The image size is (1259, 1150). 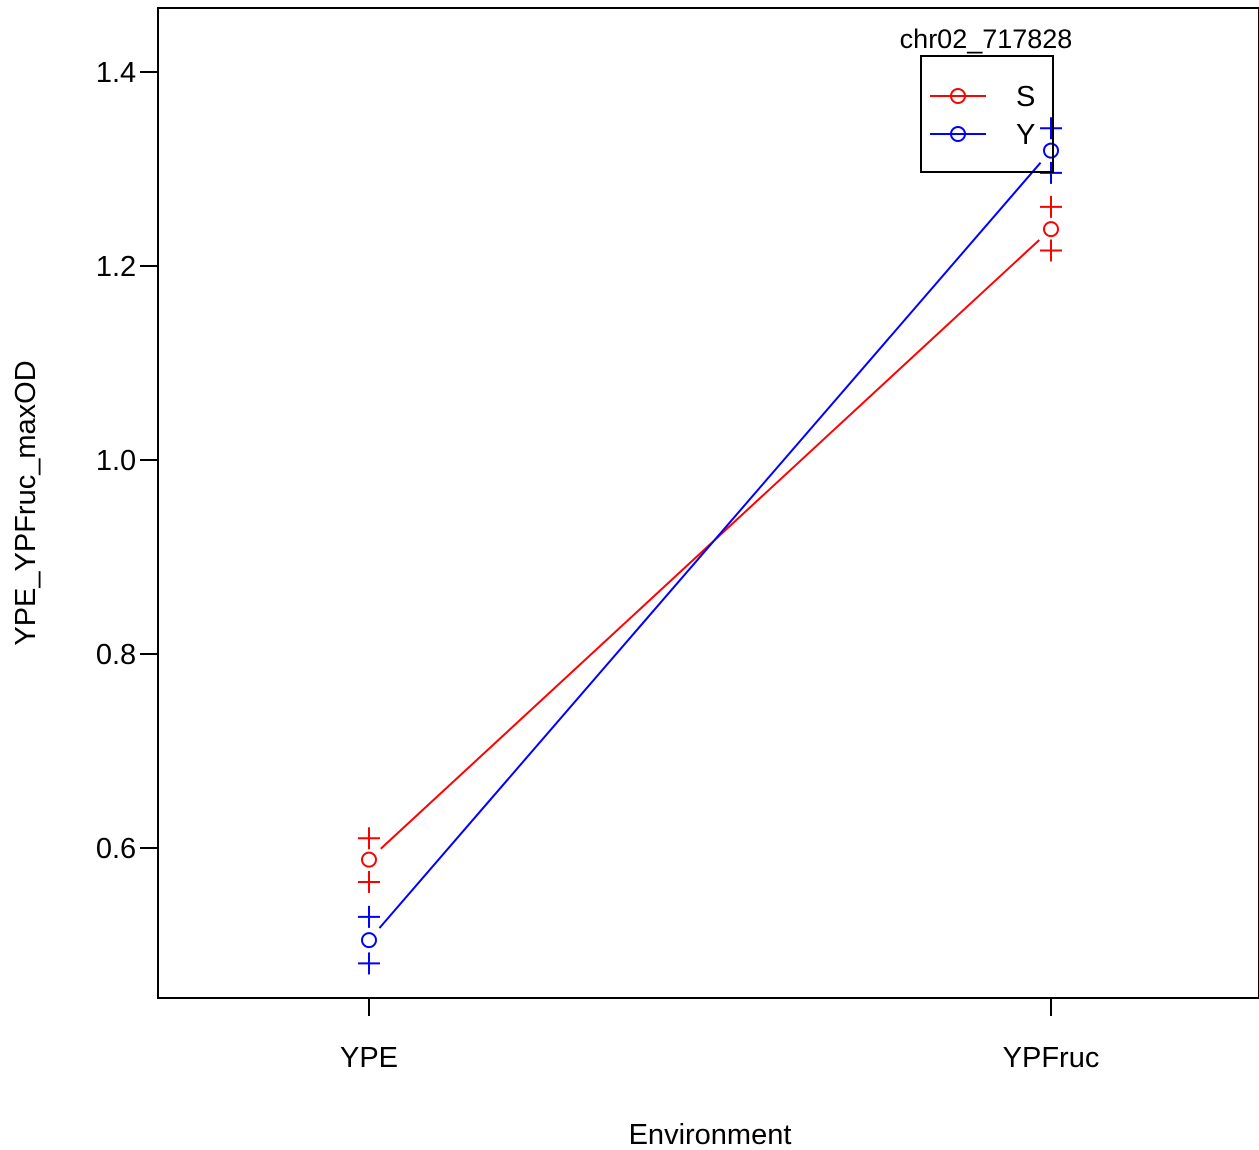 What do you see at coordinates (986, 39) in the screenshot?
I see `legend-title: chr02_717828` at bounding box center [986, 39].